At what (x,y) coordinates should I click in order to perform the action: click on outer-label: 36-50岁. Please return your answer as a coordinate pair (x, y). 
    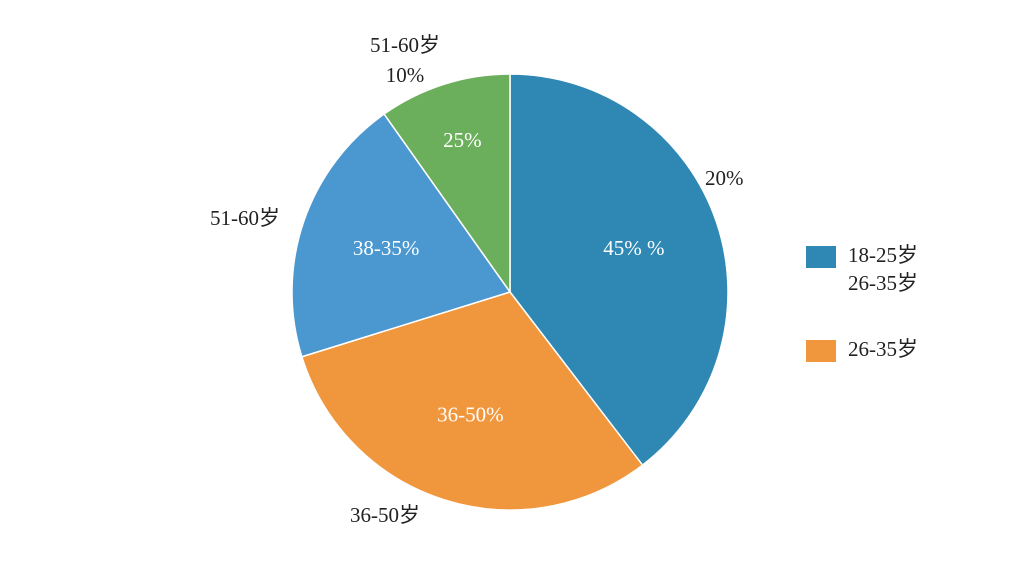
    Looking at the image, I should click on (385, 515).